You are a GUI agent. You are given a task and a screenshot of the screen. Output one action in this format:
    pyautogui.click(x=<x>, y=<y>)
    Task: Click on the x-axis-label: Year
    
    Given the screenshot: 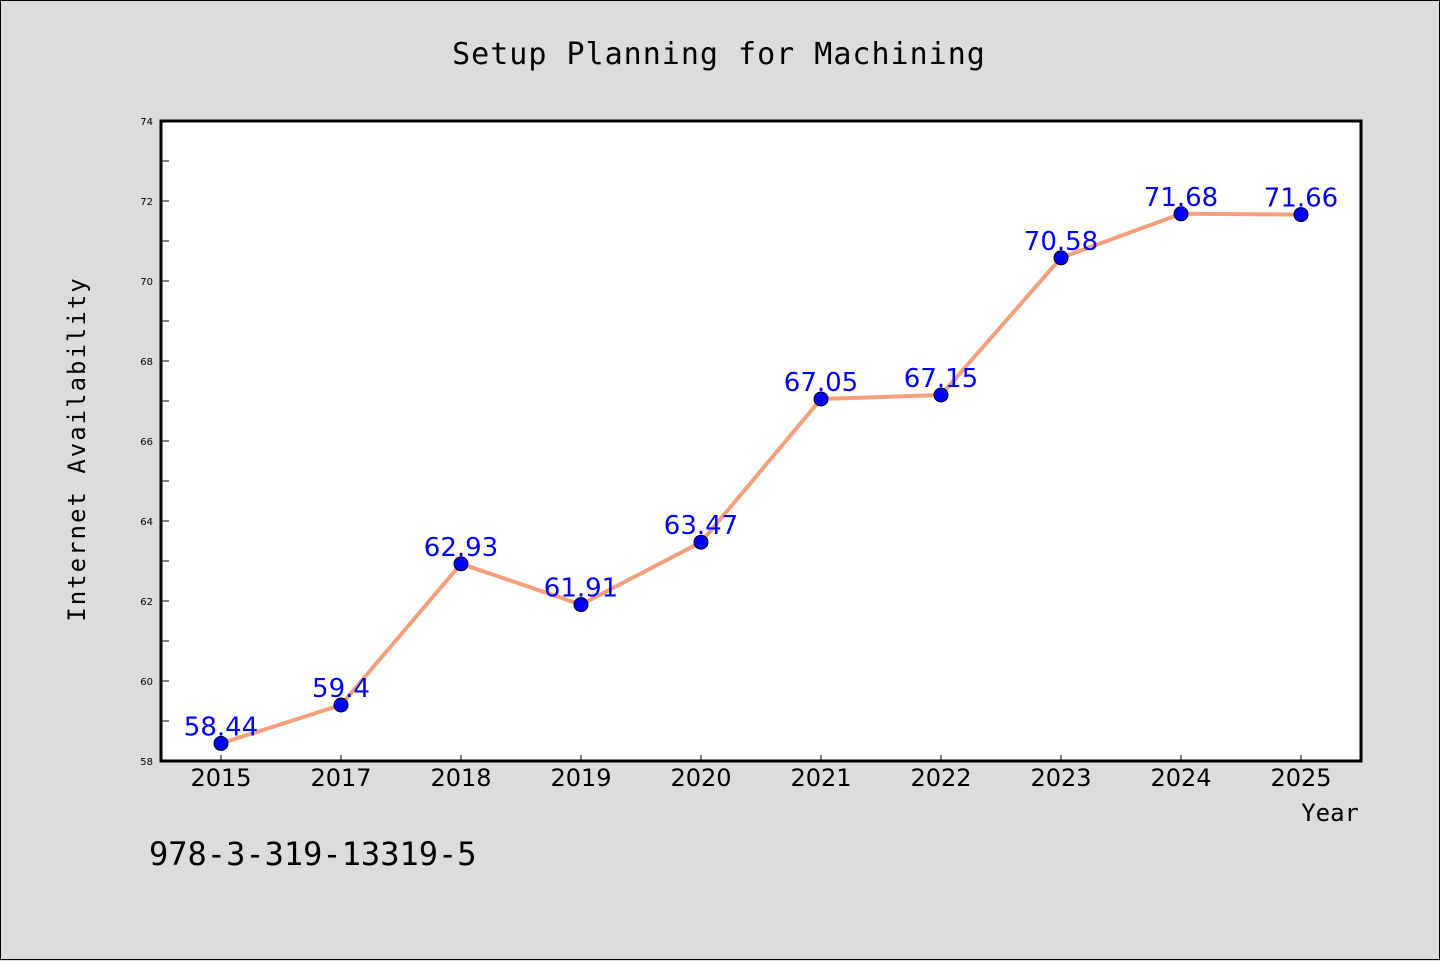 What is the action you would take?
    pyautogui.click(x=1330, y=813)
    